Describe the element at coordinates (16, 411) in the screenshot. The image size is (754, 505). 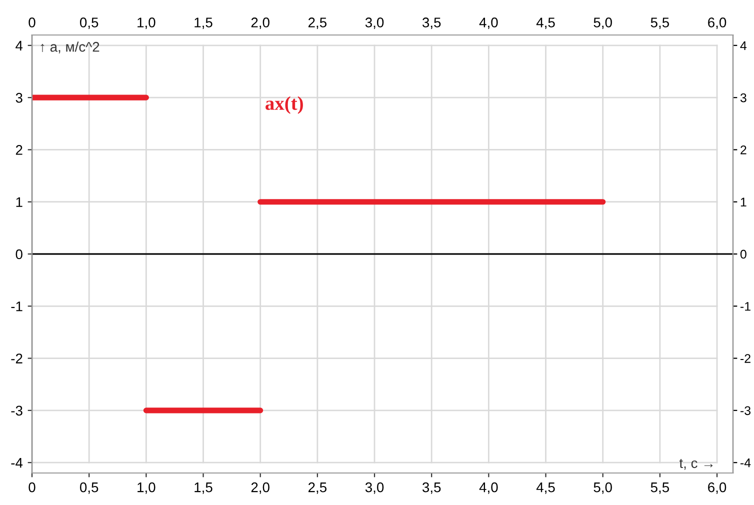
I see `y-tick-label: -3` at that location.